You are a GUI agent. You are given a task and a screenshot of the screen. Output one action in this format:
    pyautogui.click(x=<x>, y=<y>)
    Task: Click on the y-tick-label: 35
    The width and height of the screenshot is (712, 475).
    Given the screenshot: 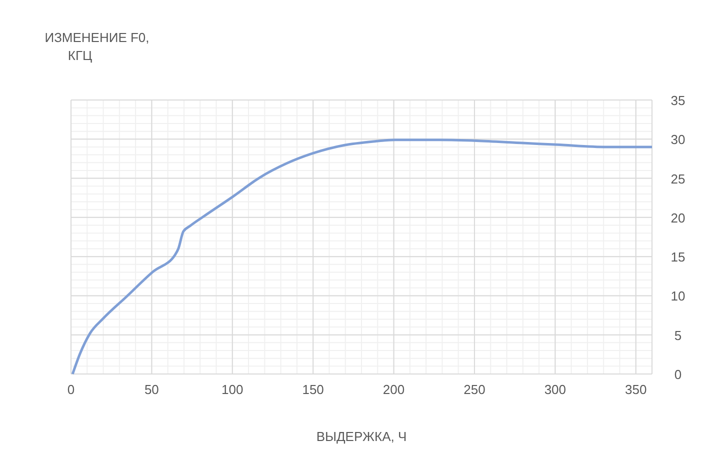 What is the action you would take?
    pyautogui.click(x=678, y=100)
    